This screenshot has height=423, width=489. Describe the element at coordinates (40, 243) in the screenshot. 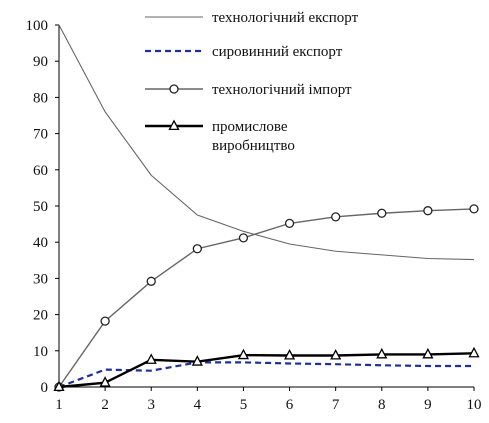

I see `y-tick-label: 40` at that location.